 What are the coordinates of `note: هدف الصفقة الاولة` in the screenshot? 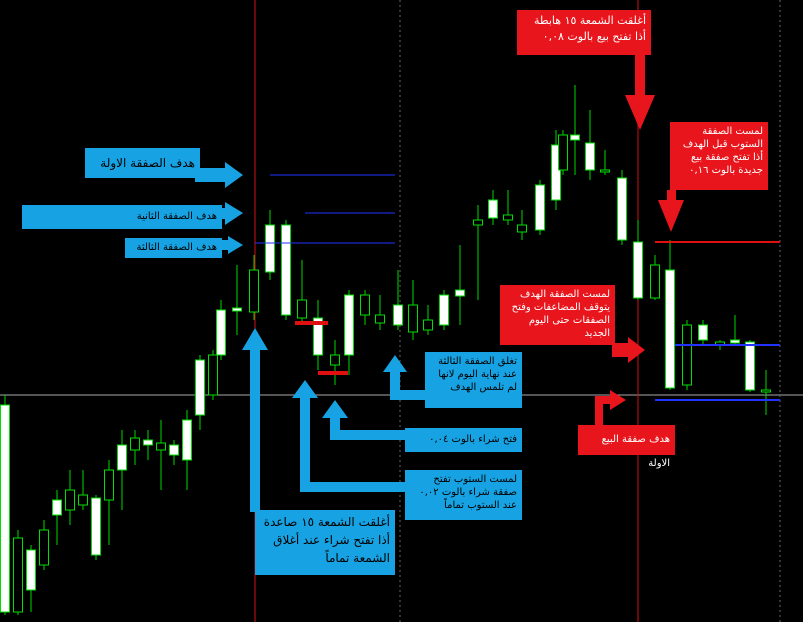 It's located at (142, 163).